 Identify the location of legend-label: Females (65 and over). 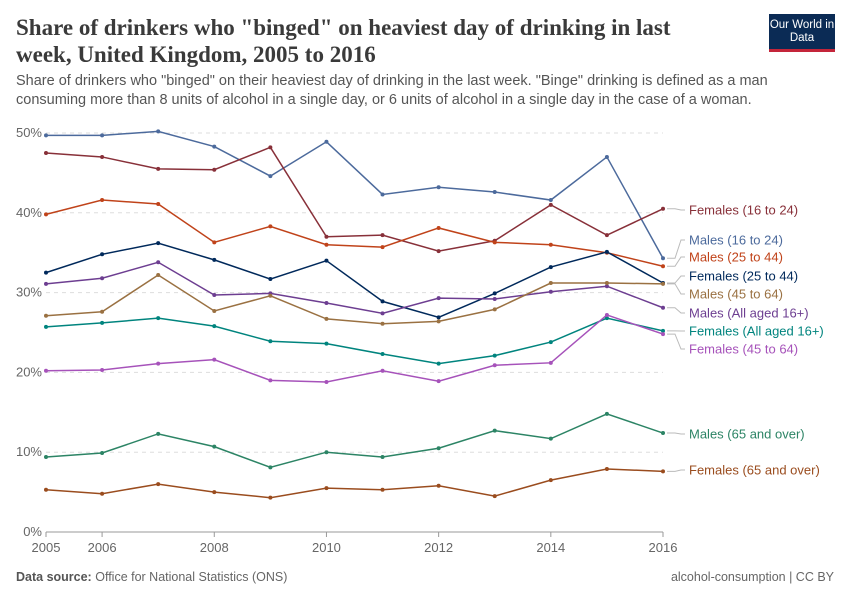
(754, 470).